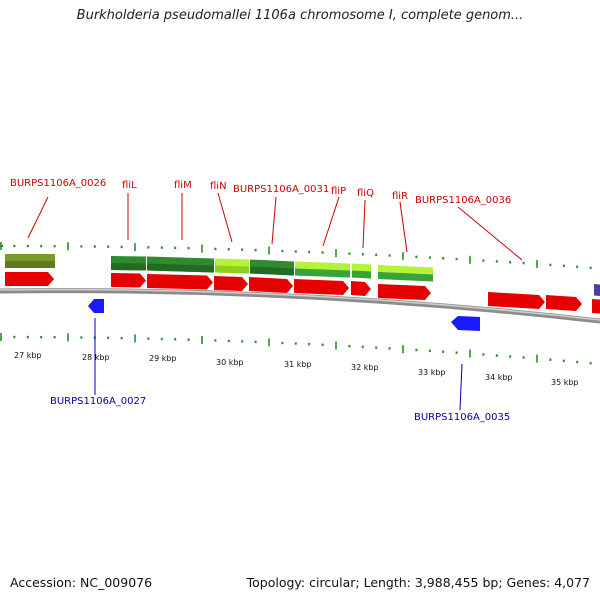 The image size is (600, 600). What do you see at coordinates (96, 357) in the screenshot?
I see `scale-label: 28 kbp` at bounding box center [96, 357].